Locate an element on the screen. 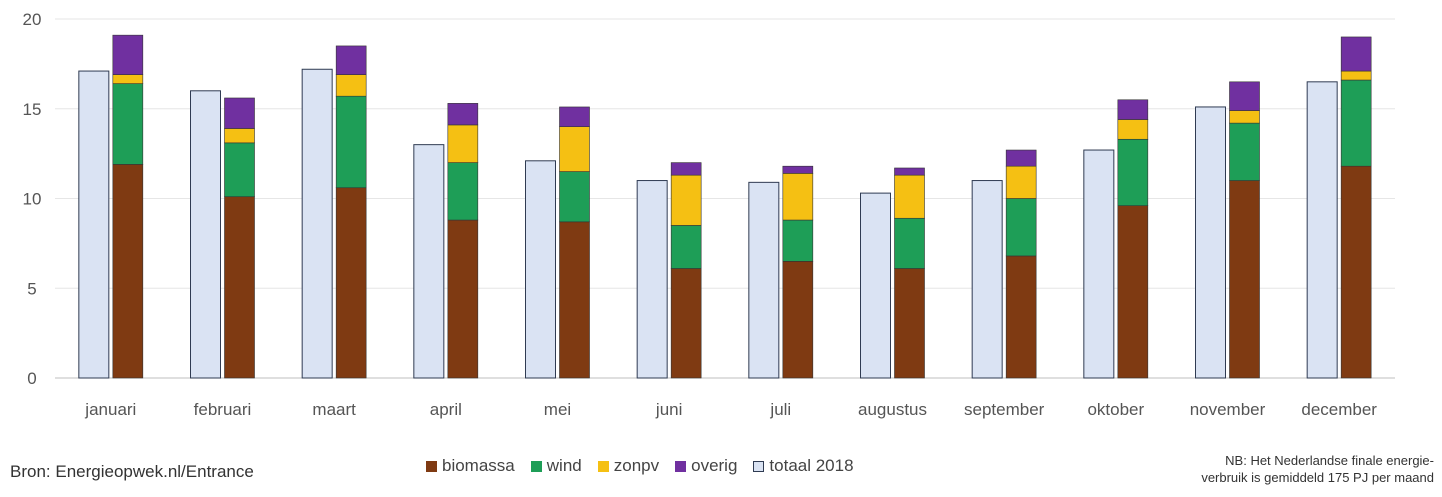  legend-item: biomassa is located at coordinates (470, 466).